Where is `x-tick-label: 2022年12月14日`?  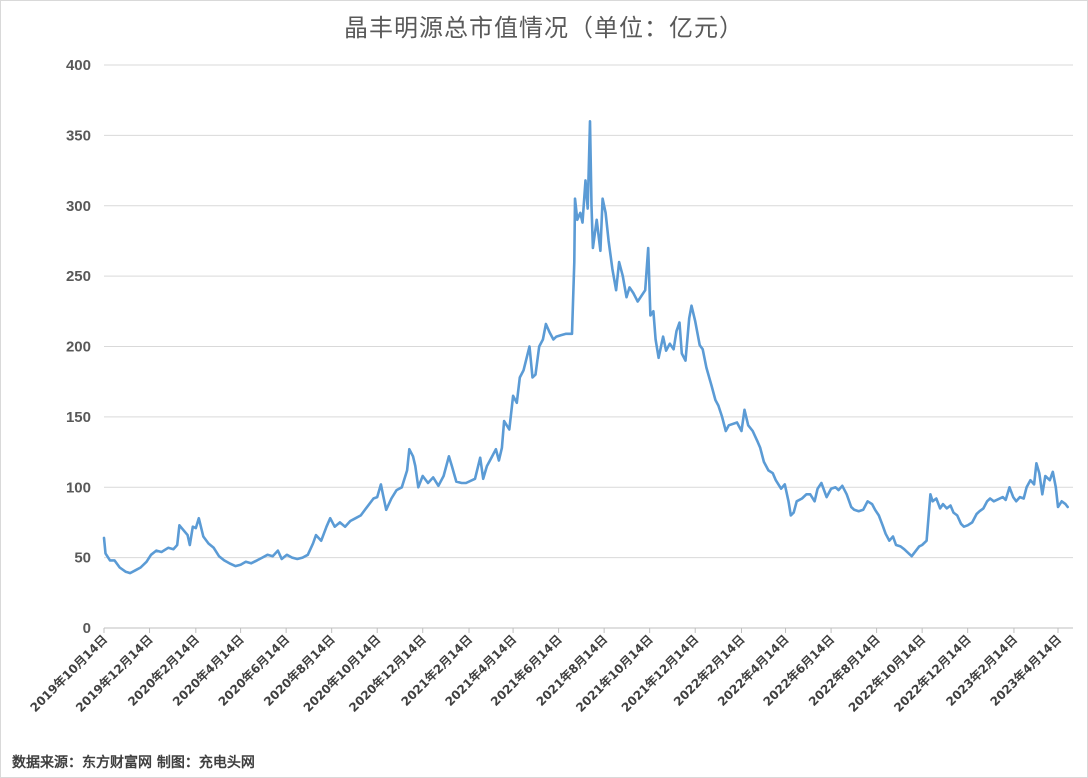 x-tick-label: 2022年12月14日 is located at coordinates (931, 673).